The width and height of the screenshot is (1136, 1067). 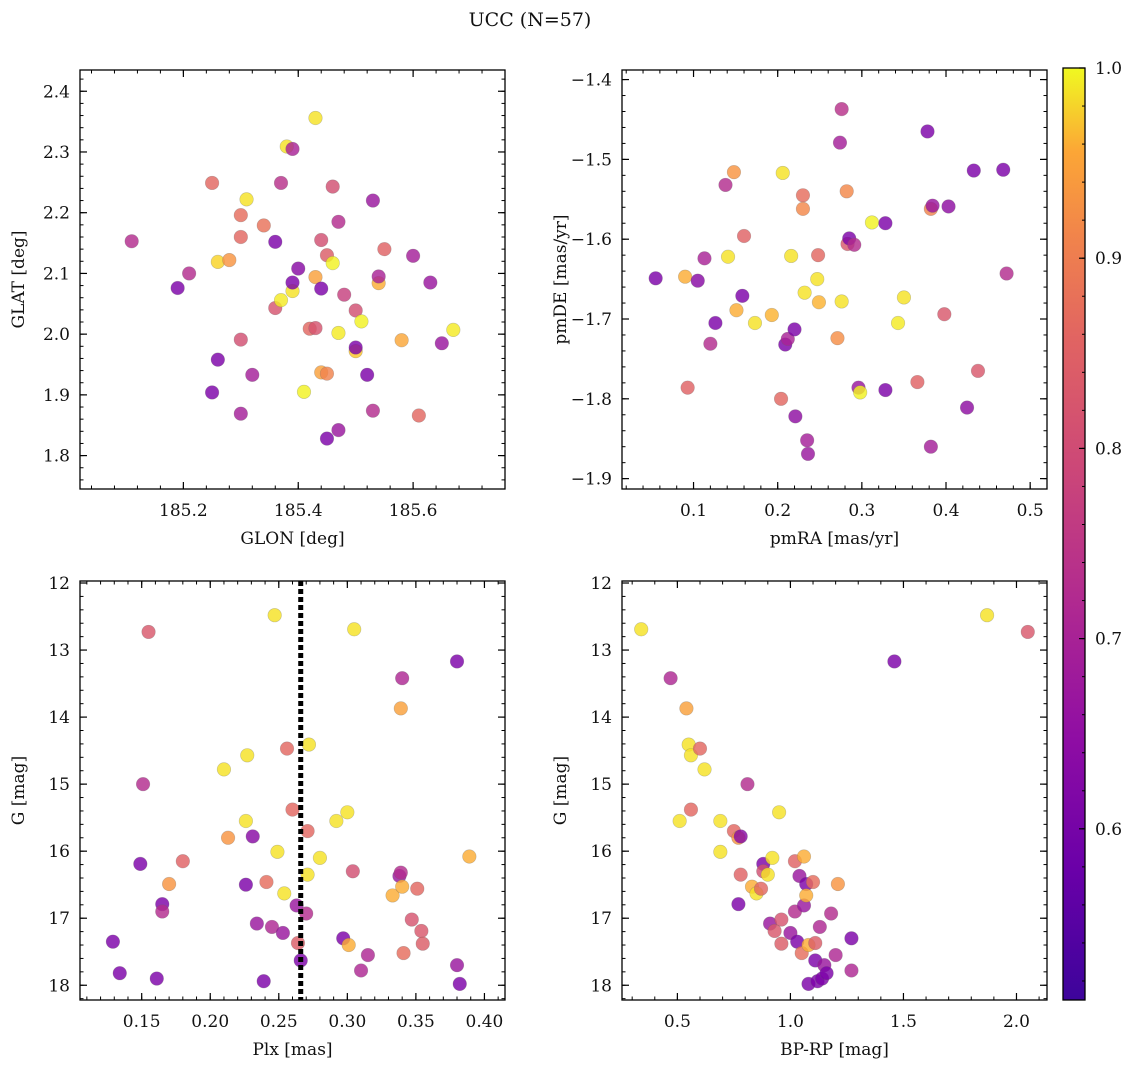 I want to click on x-tick-label: 2.0, so click(x=1016, y=1022).